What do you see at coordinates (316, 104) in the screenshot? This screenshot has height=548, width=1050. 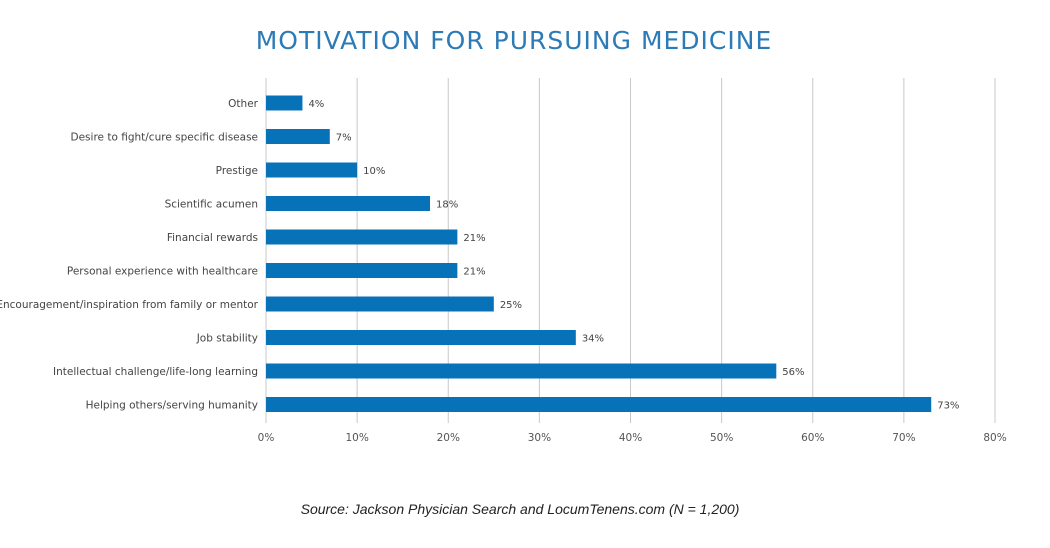 I see `value-label: 4%` at bounding box center [316, 104].